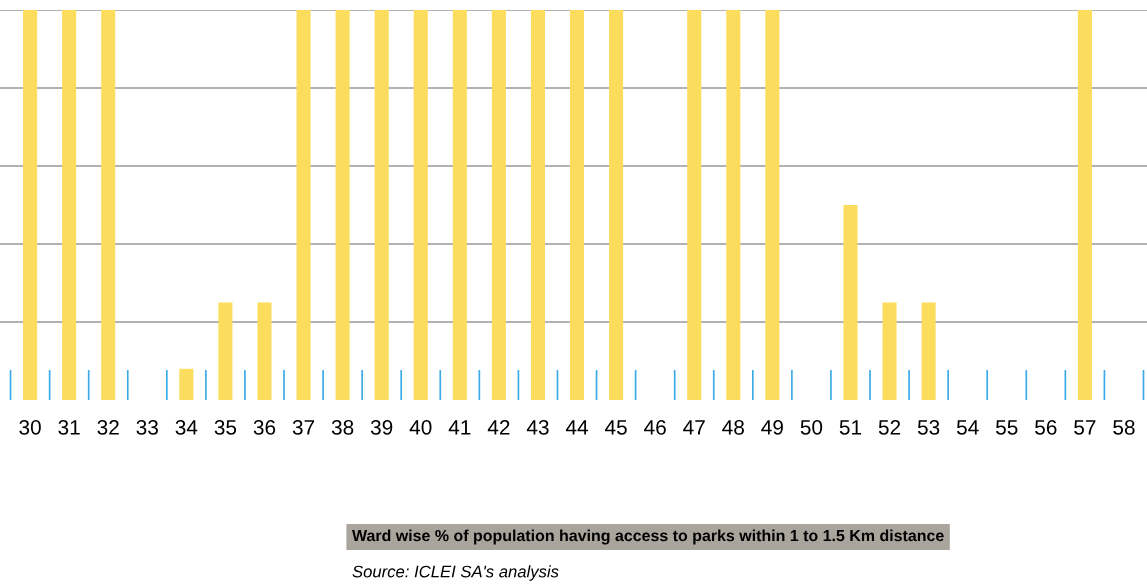 This screenshot has width=1147, height=586. What do you see at coordinates (1085, 427) in the screenshot?
I see `x-tick-label: 57` at bounding box center [1085, 427].